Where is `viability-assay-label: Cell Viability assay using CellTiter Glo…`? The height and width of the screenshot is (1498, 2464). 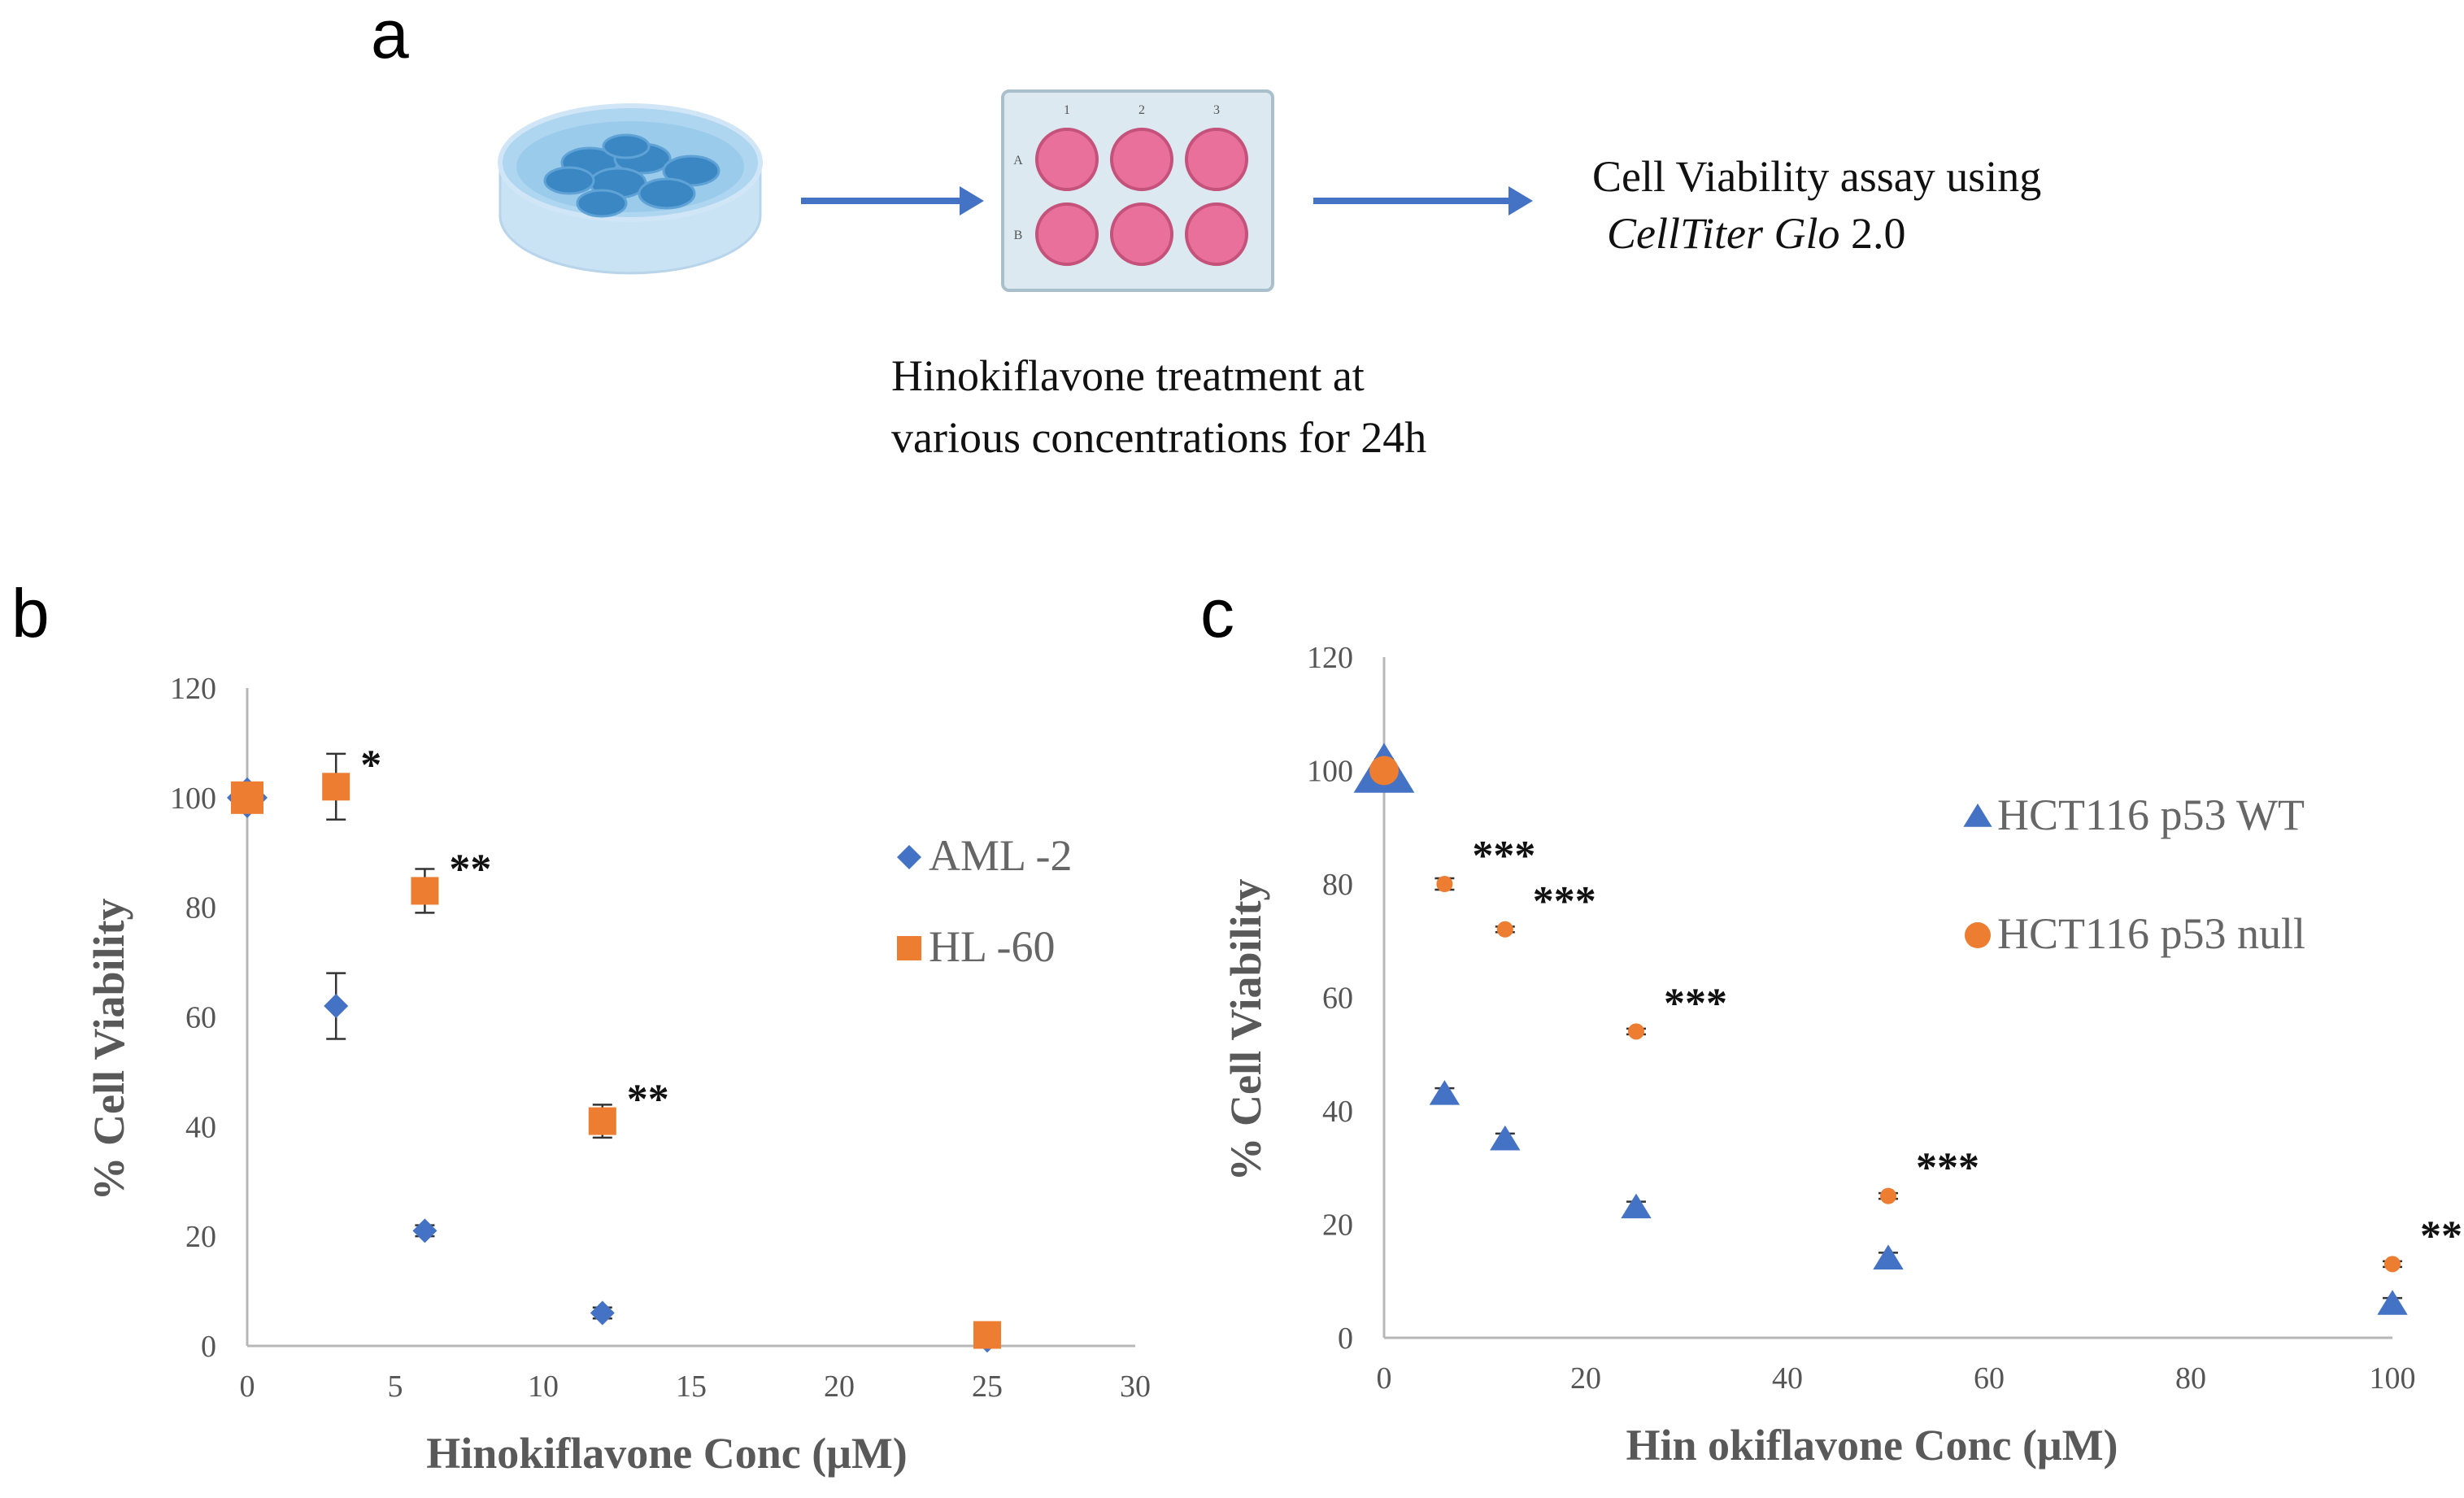
viability-assay-label: Cell Viability assay using CellTiter Glo… is located at coordinates (1816, 205).